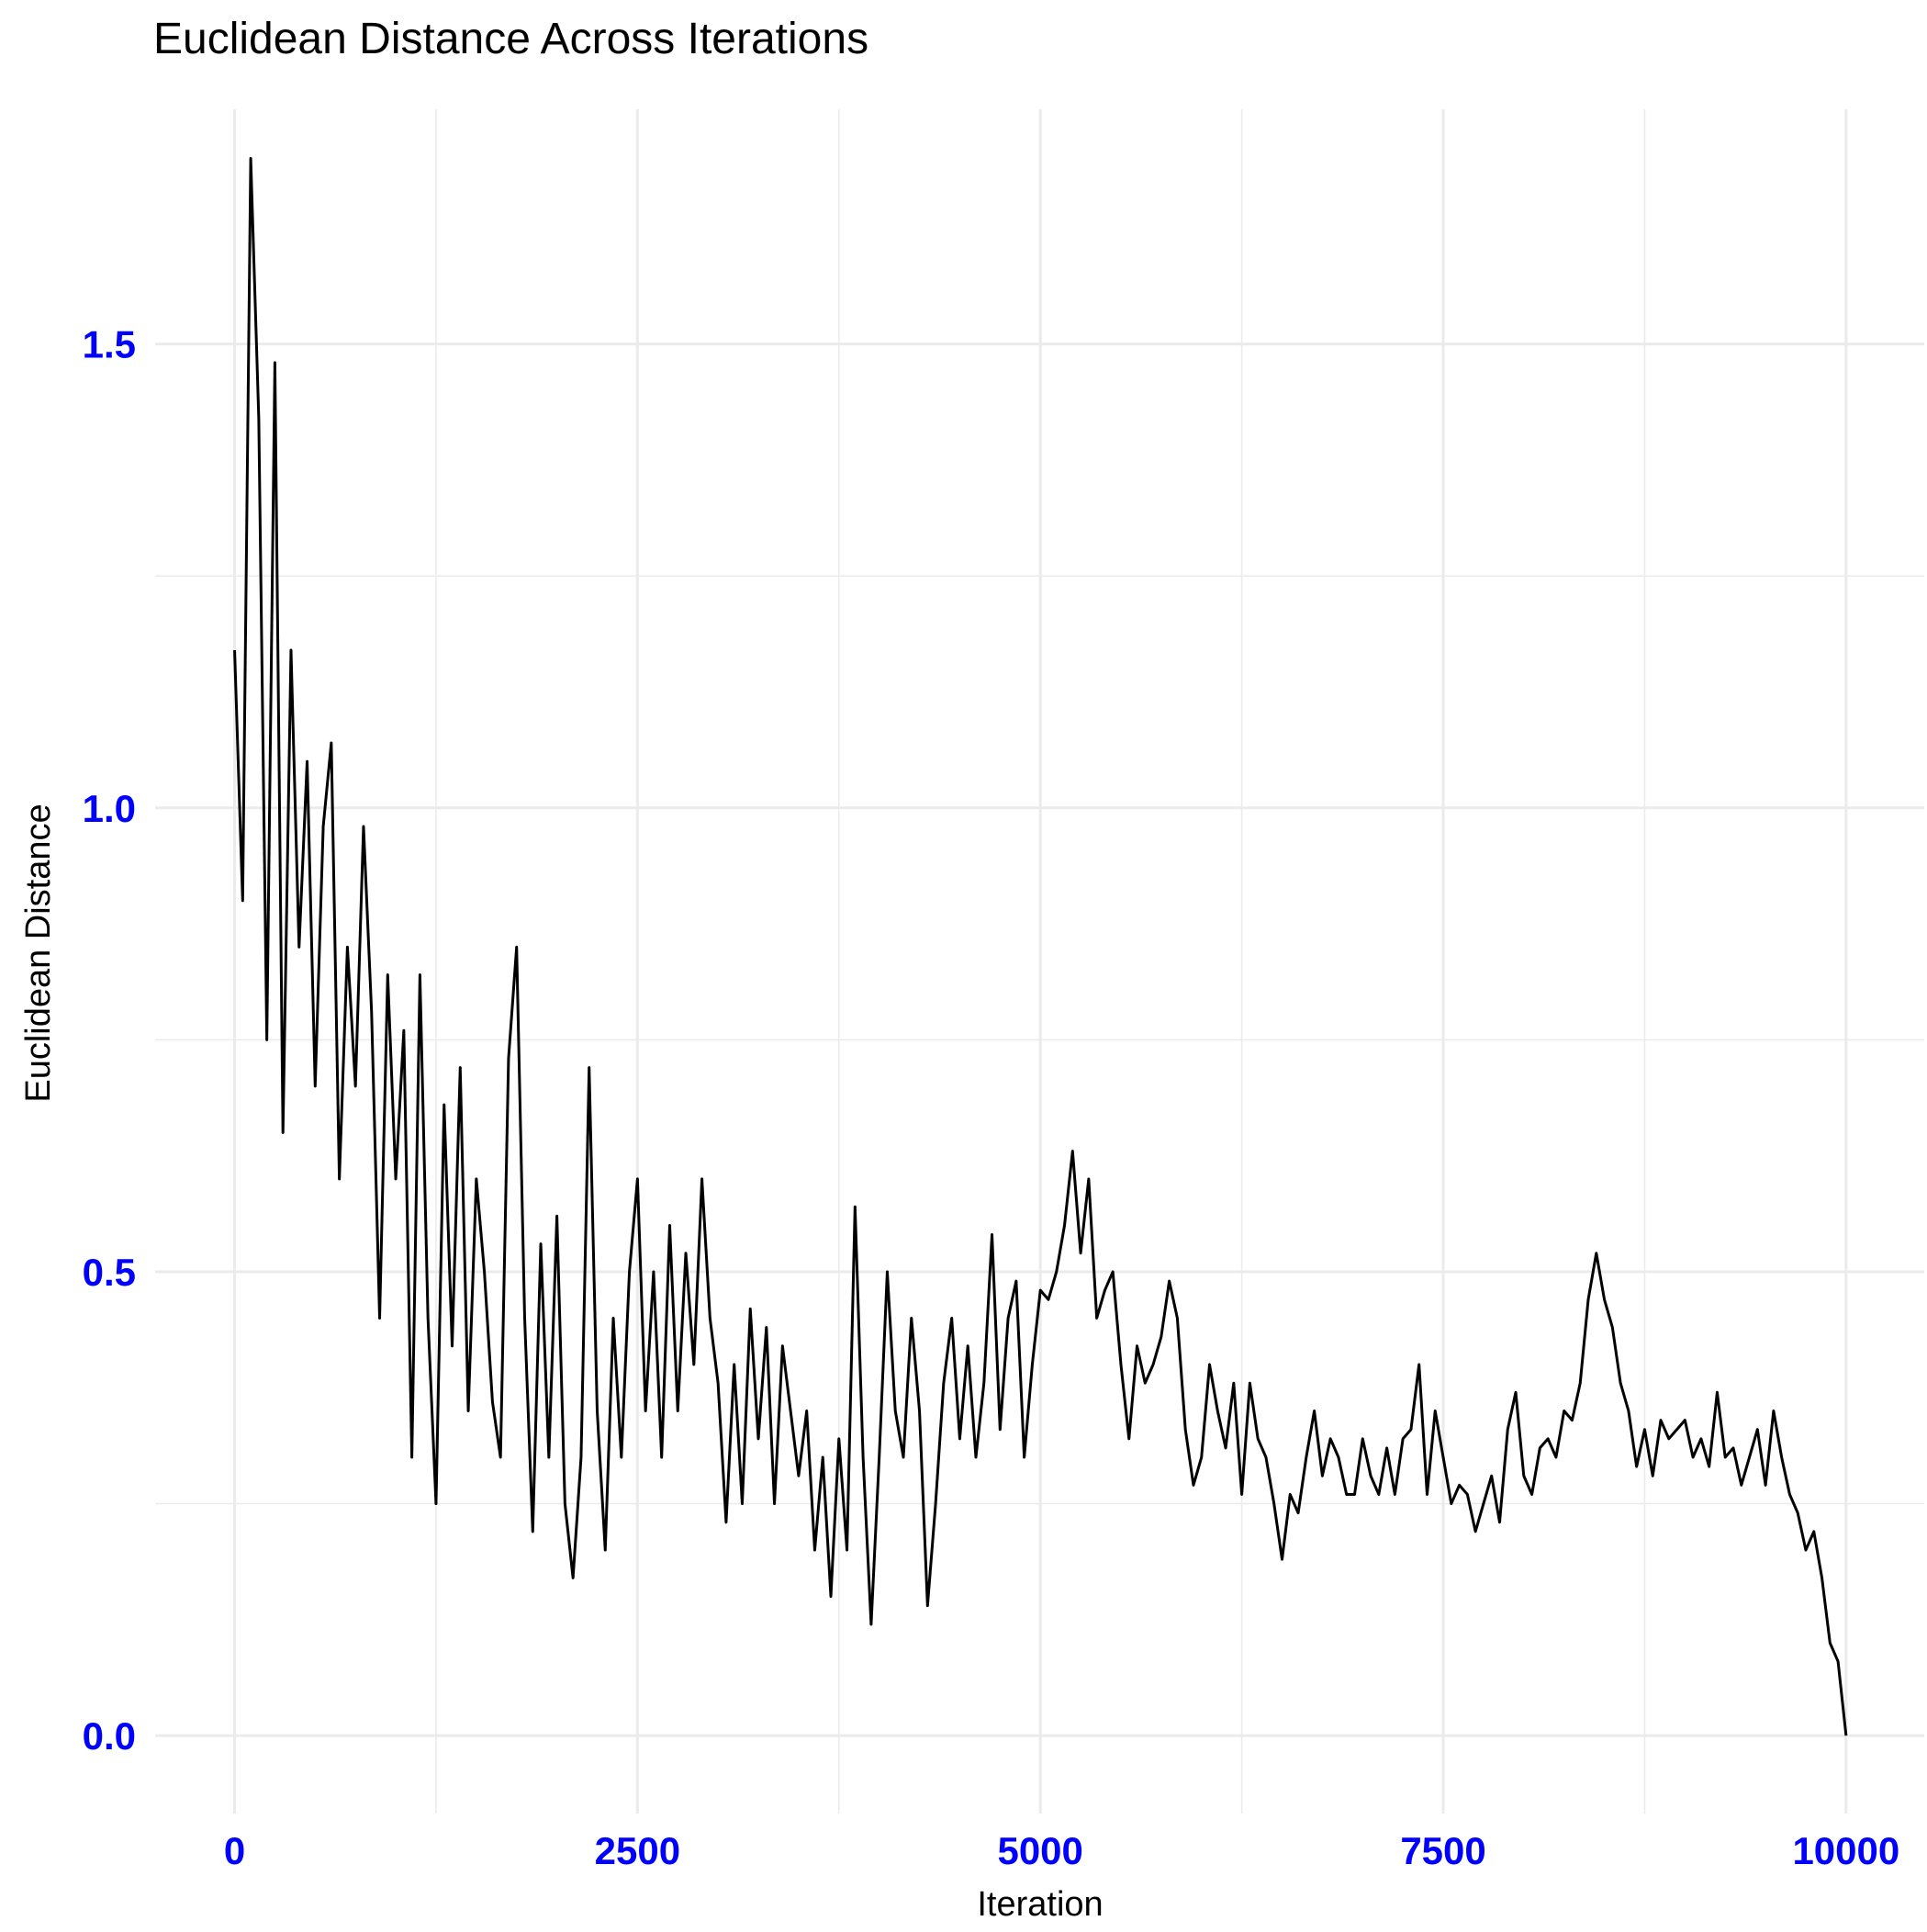 This screenshot has height=1932, width=1927. I want to click on x-tick-label: 10000, so click(1846, 1850).